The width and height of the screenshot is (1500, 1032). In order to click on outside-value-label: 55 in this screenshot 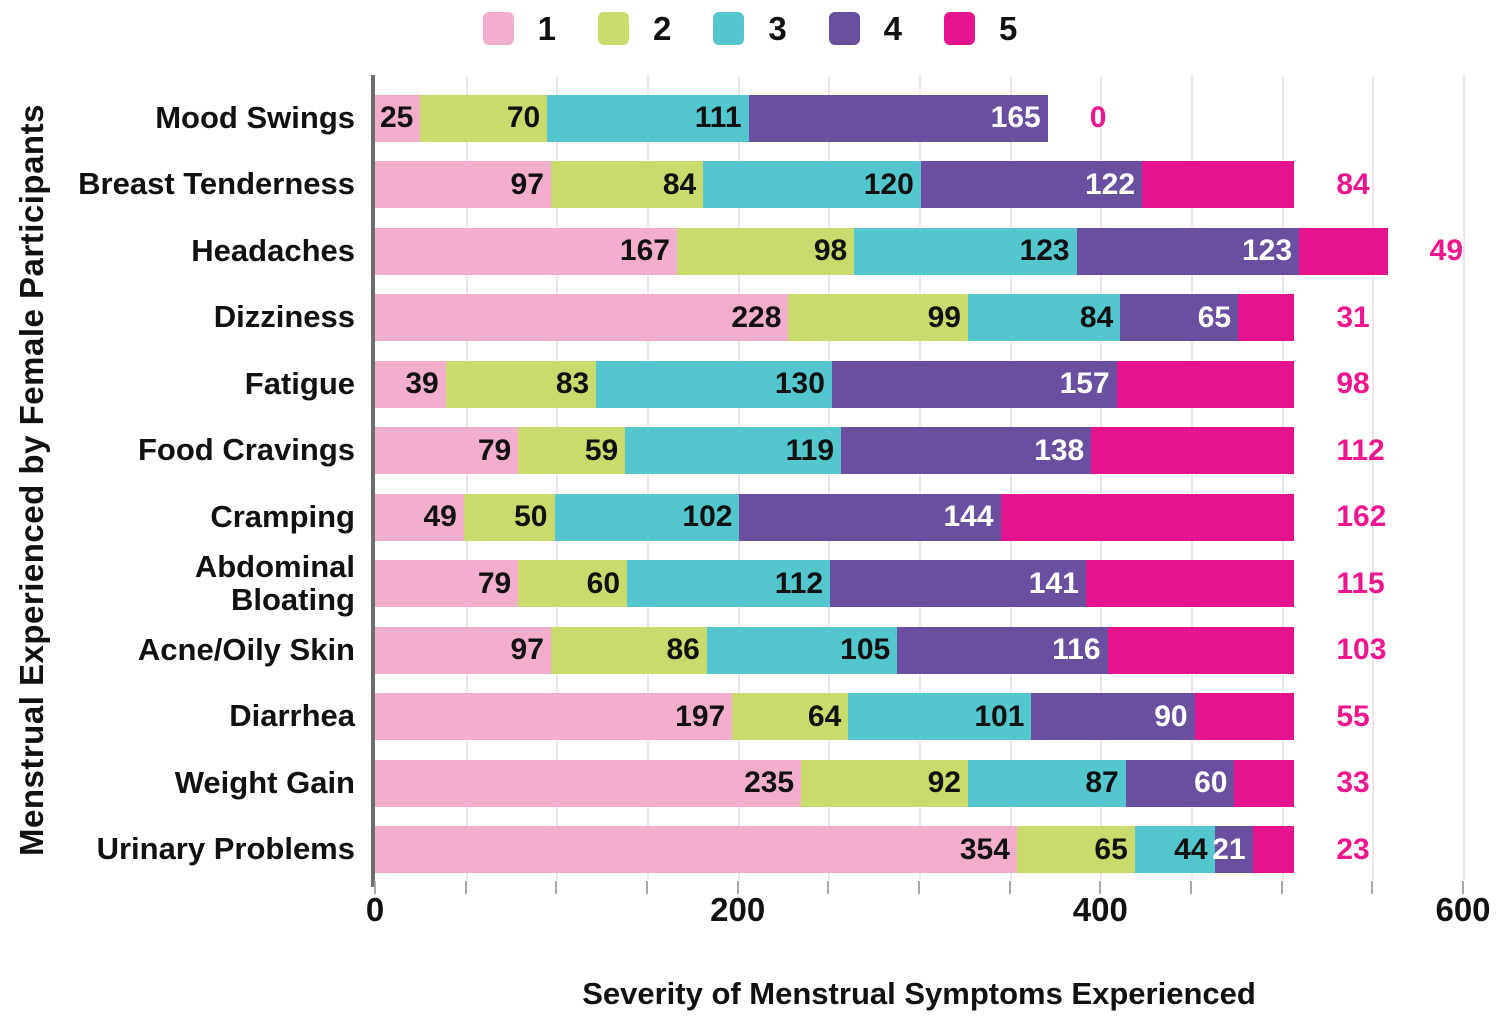, I will do `click(1353, 716)`.